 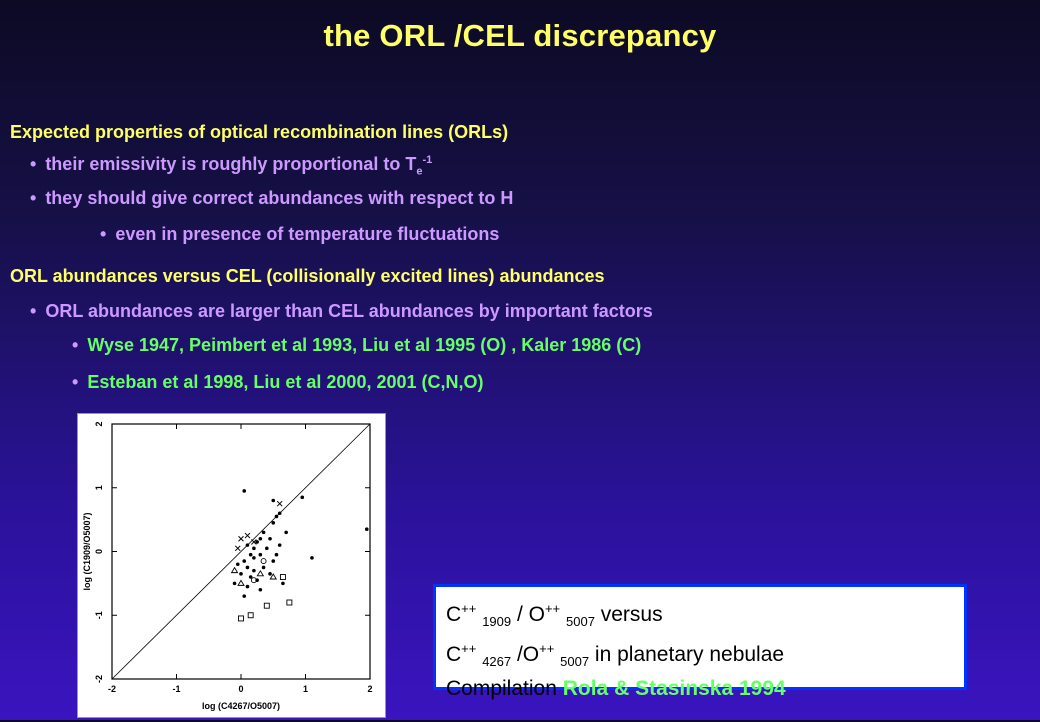 I want to click on caption-line-1: C++ 1909 / O++ 5007 versus, so click(x=705, y=615).